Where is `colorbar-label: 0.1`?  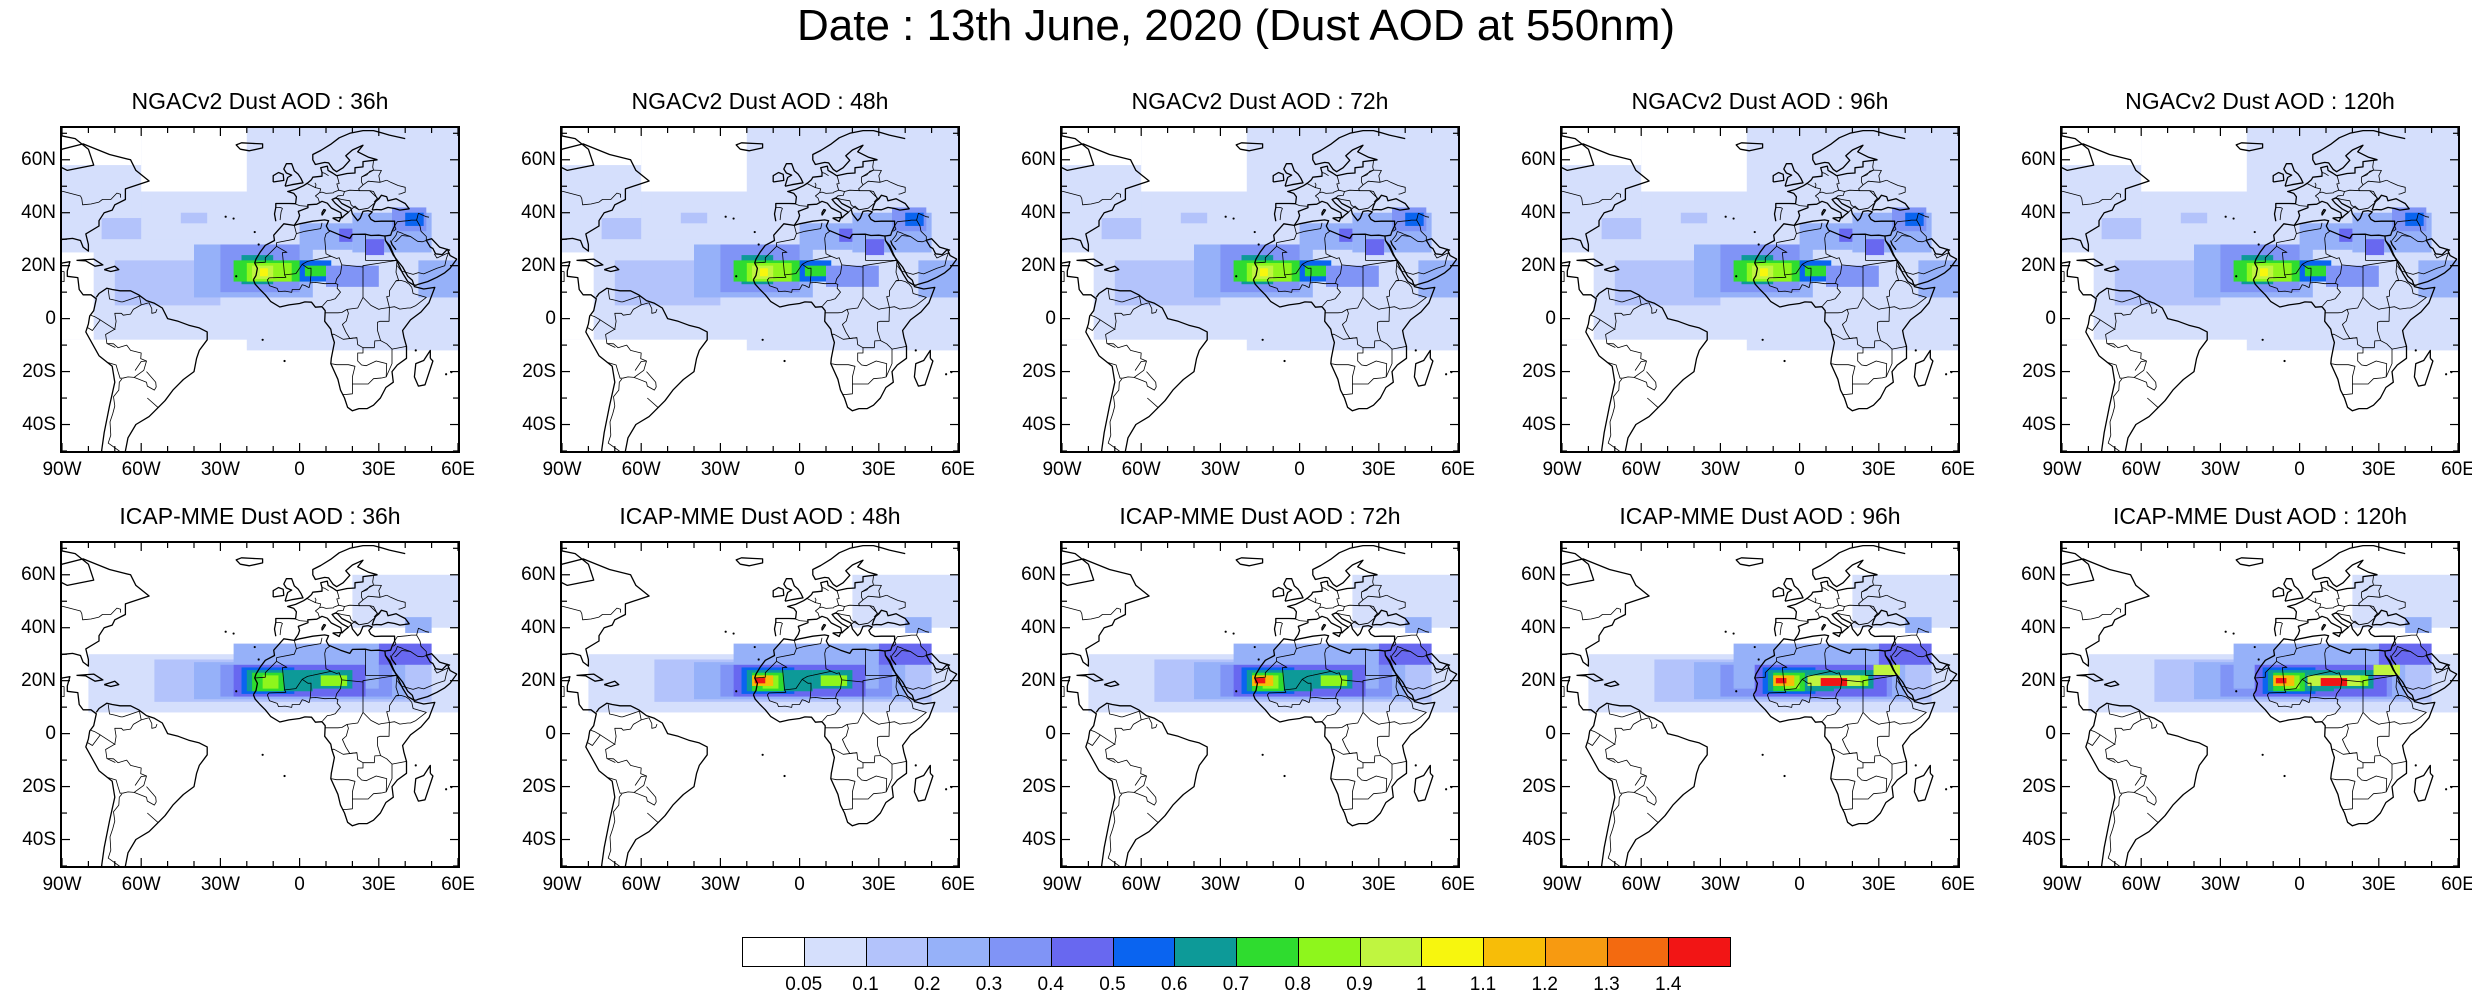 colorbar-label: 0.1 is located at coordinates (865, 984).